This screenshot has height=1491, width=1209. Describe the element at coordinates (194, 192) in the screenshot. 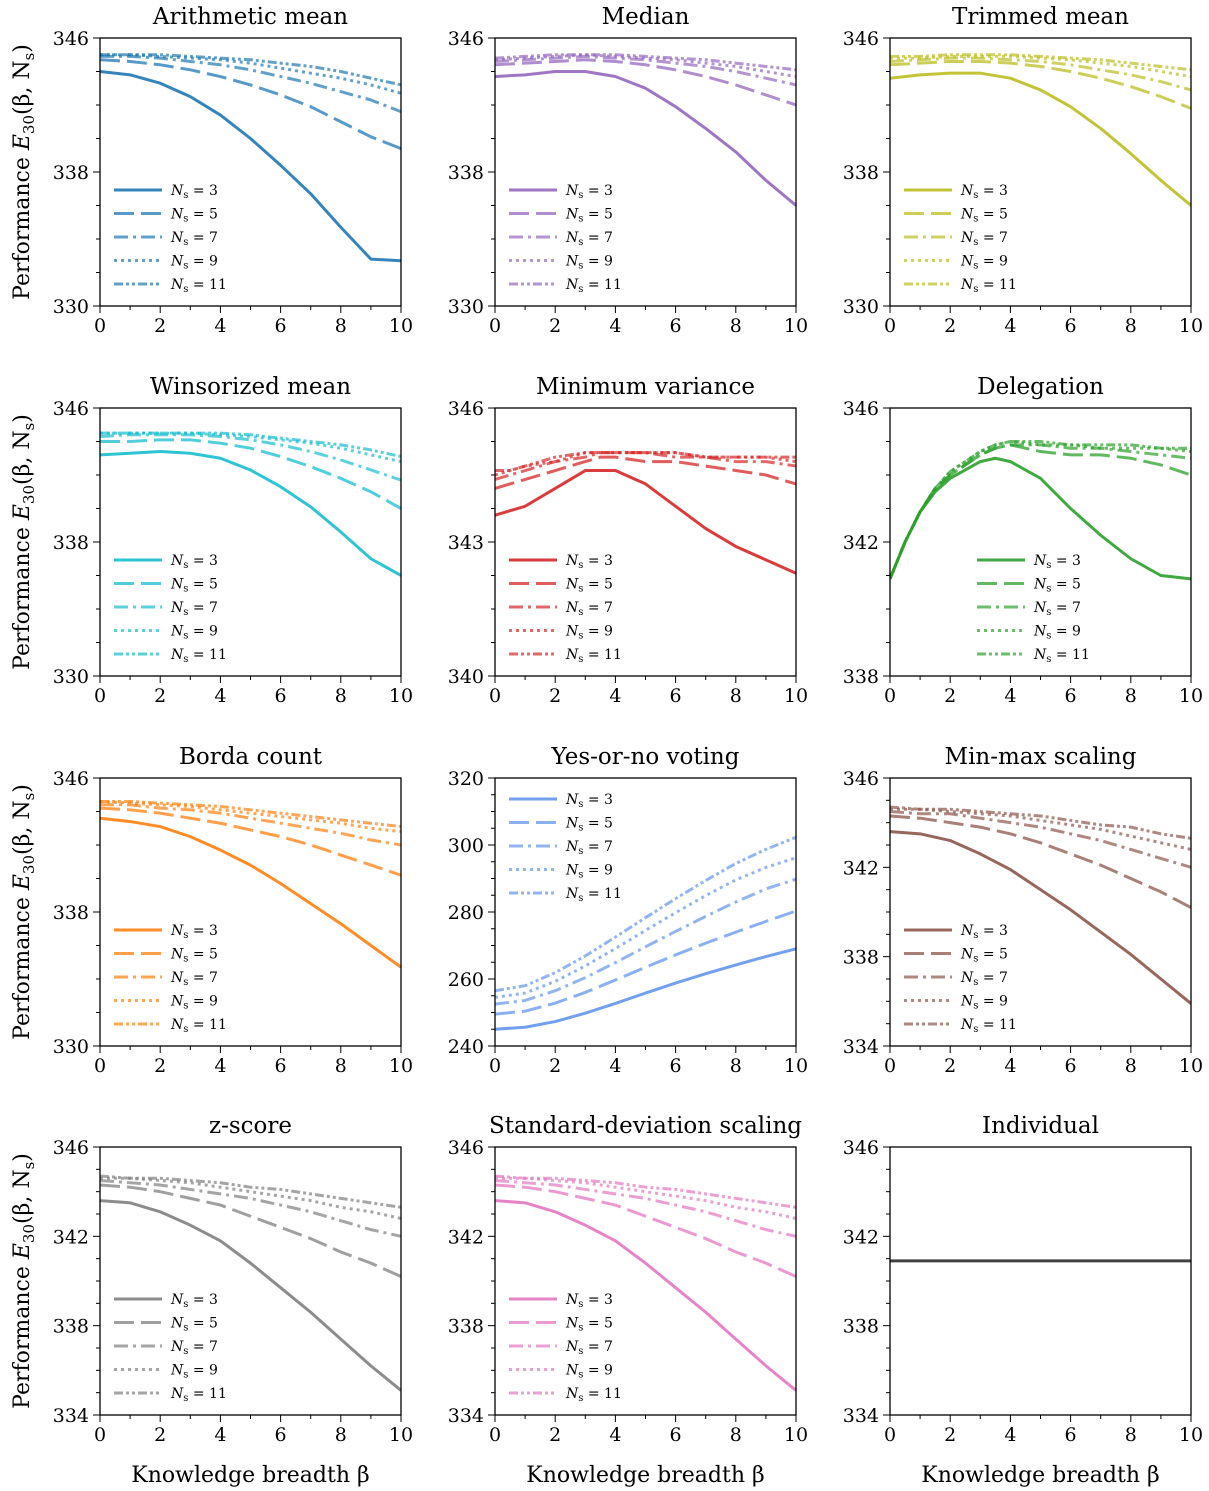

I see `legend-label: Ns = 3` at that location.